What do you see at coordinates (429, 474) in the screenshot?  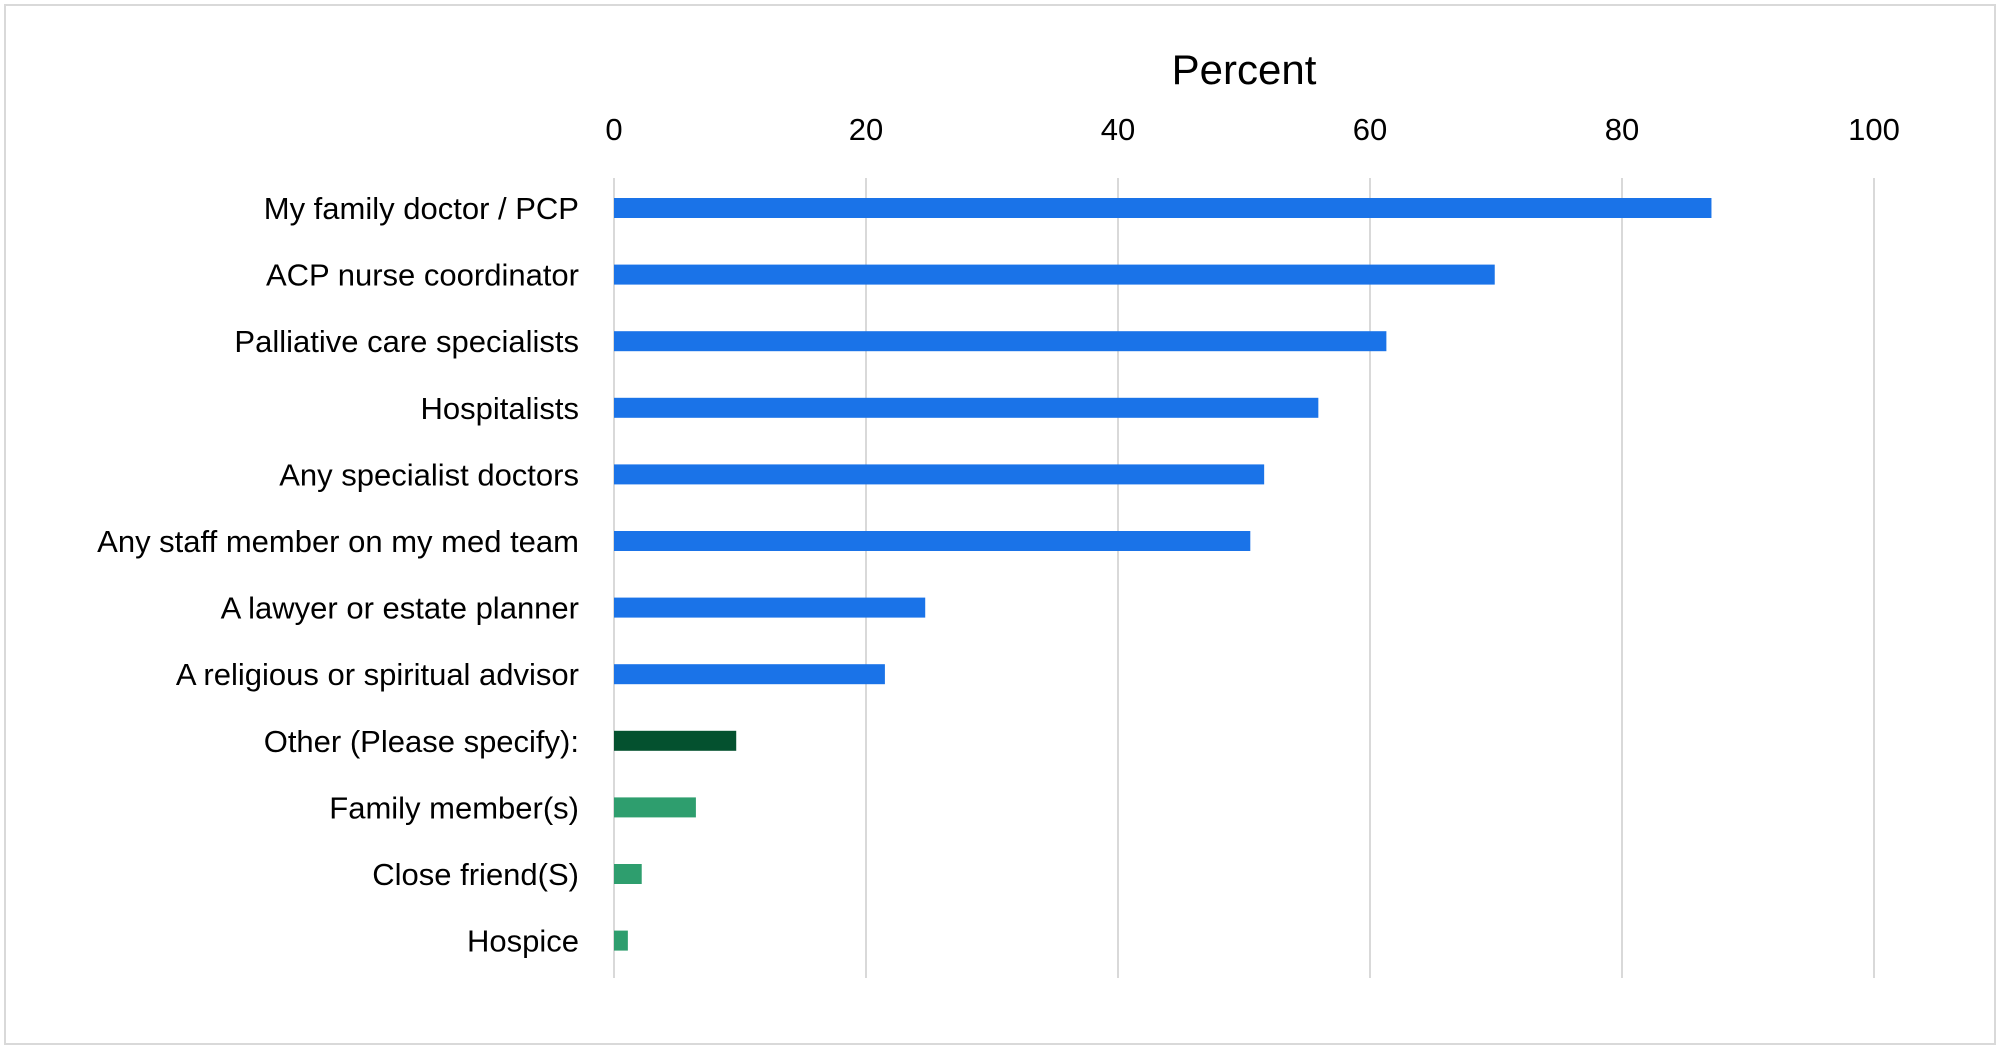 I see `category-label-5: Any specialist doctors` at bounding box center [429, 474].